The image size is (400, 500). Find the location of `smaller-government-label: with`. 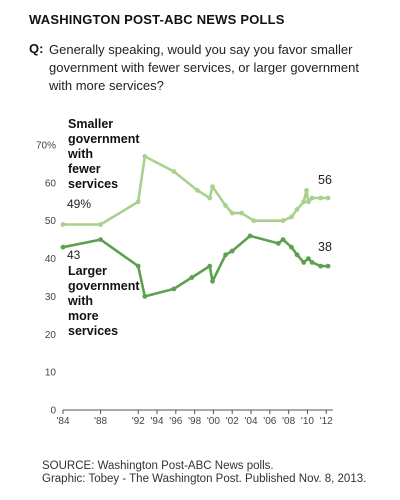

smaller-government-label: with is located at coordinates (80, 154).